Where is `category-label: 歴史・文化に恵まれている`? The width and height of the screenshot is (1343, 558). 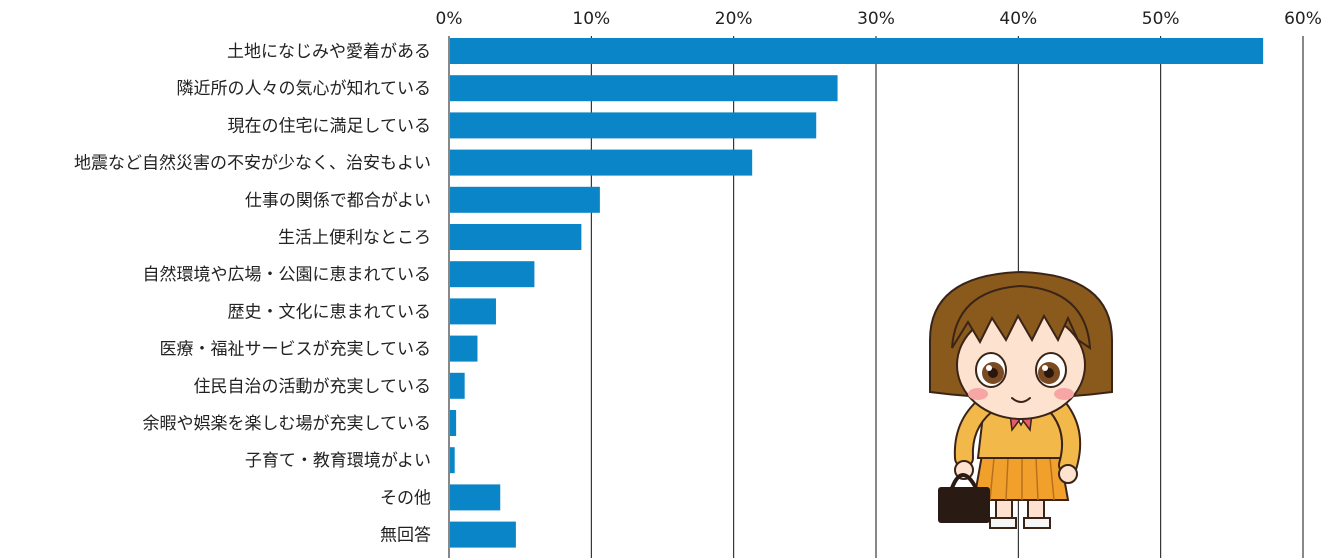 category-label: 歴史・文化に恵まれている is located at coordinates (330, 312).